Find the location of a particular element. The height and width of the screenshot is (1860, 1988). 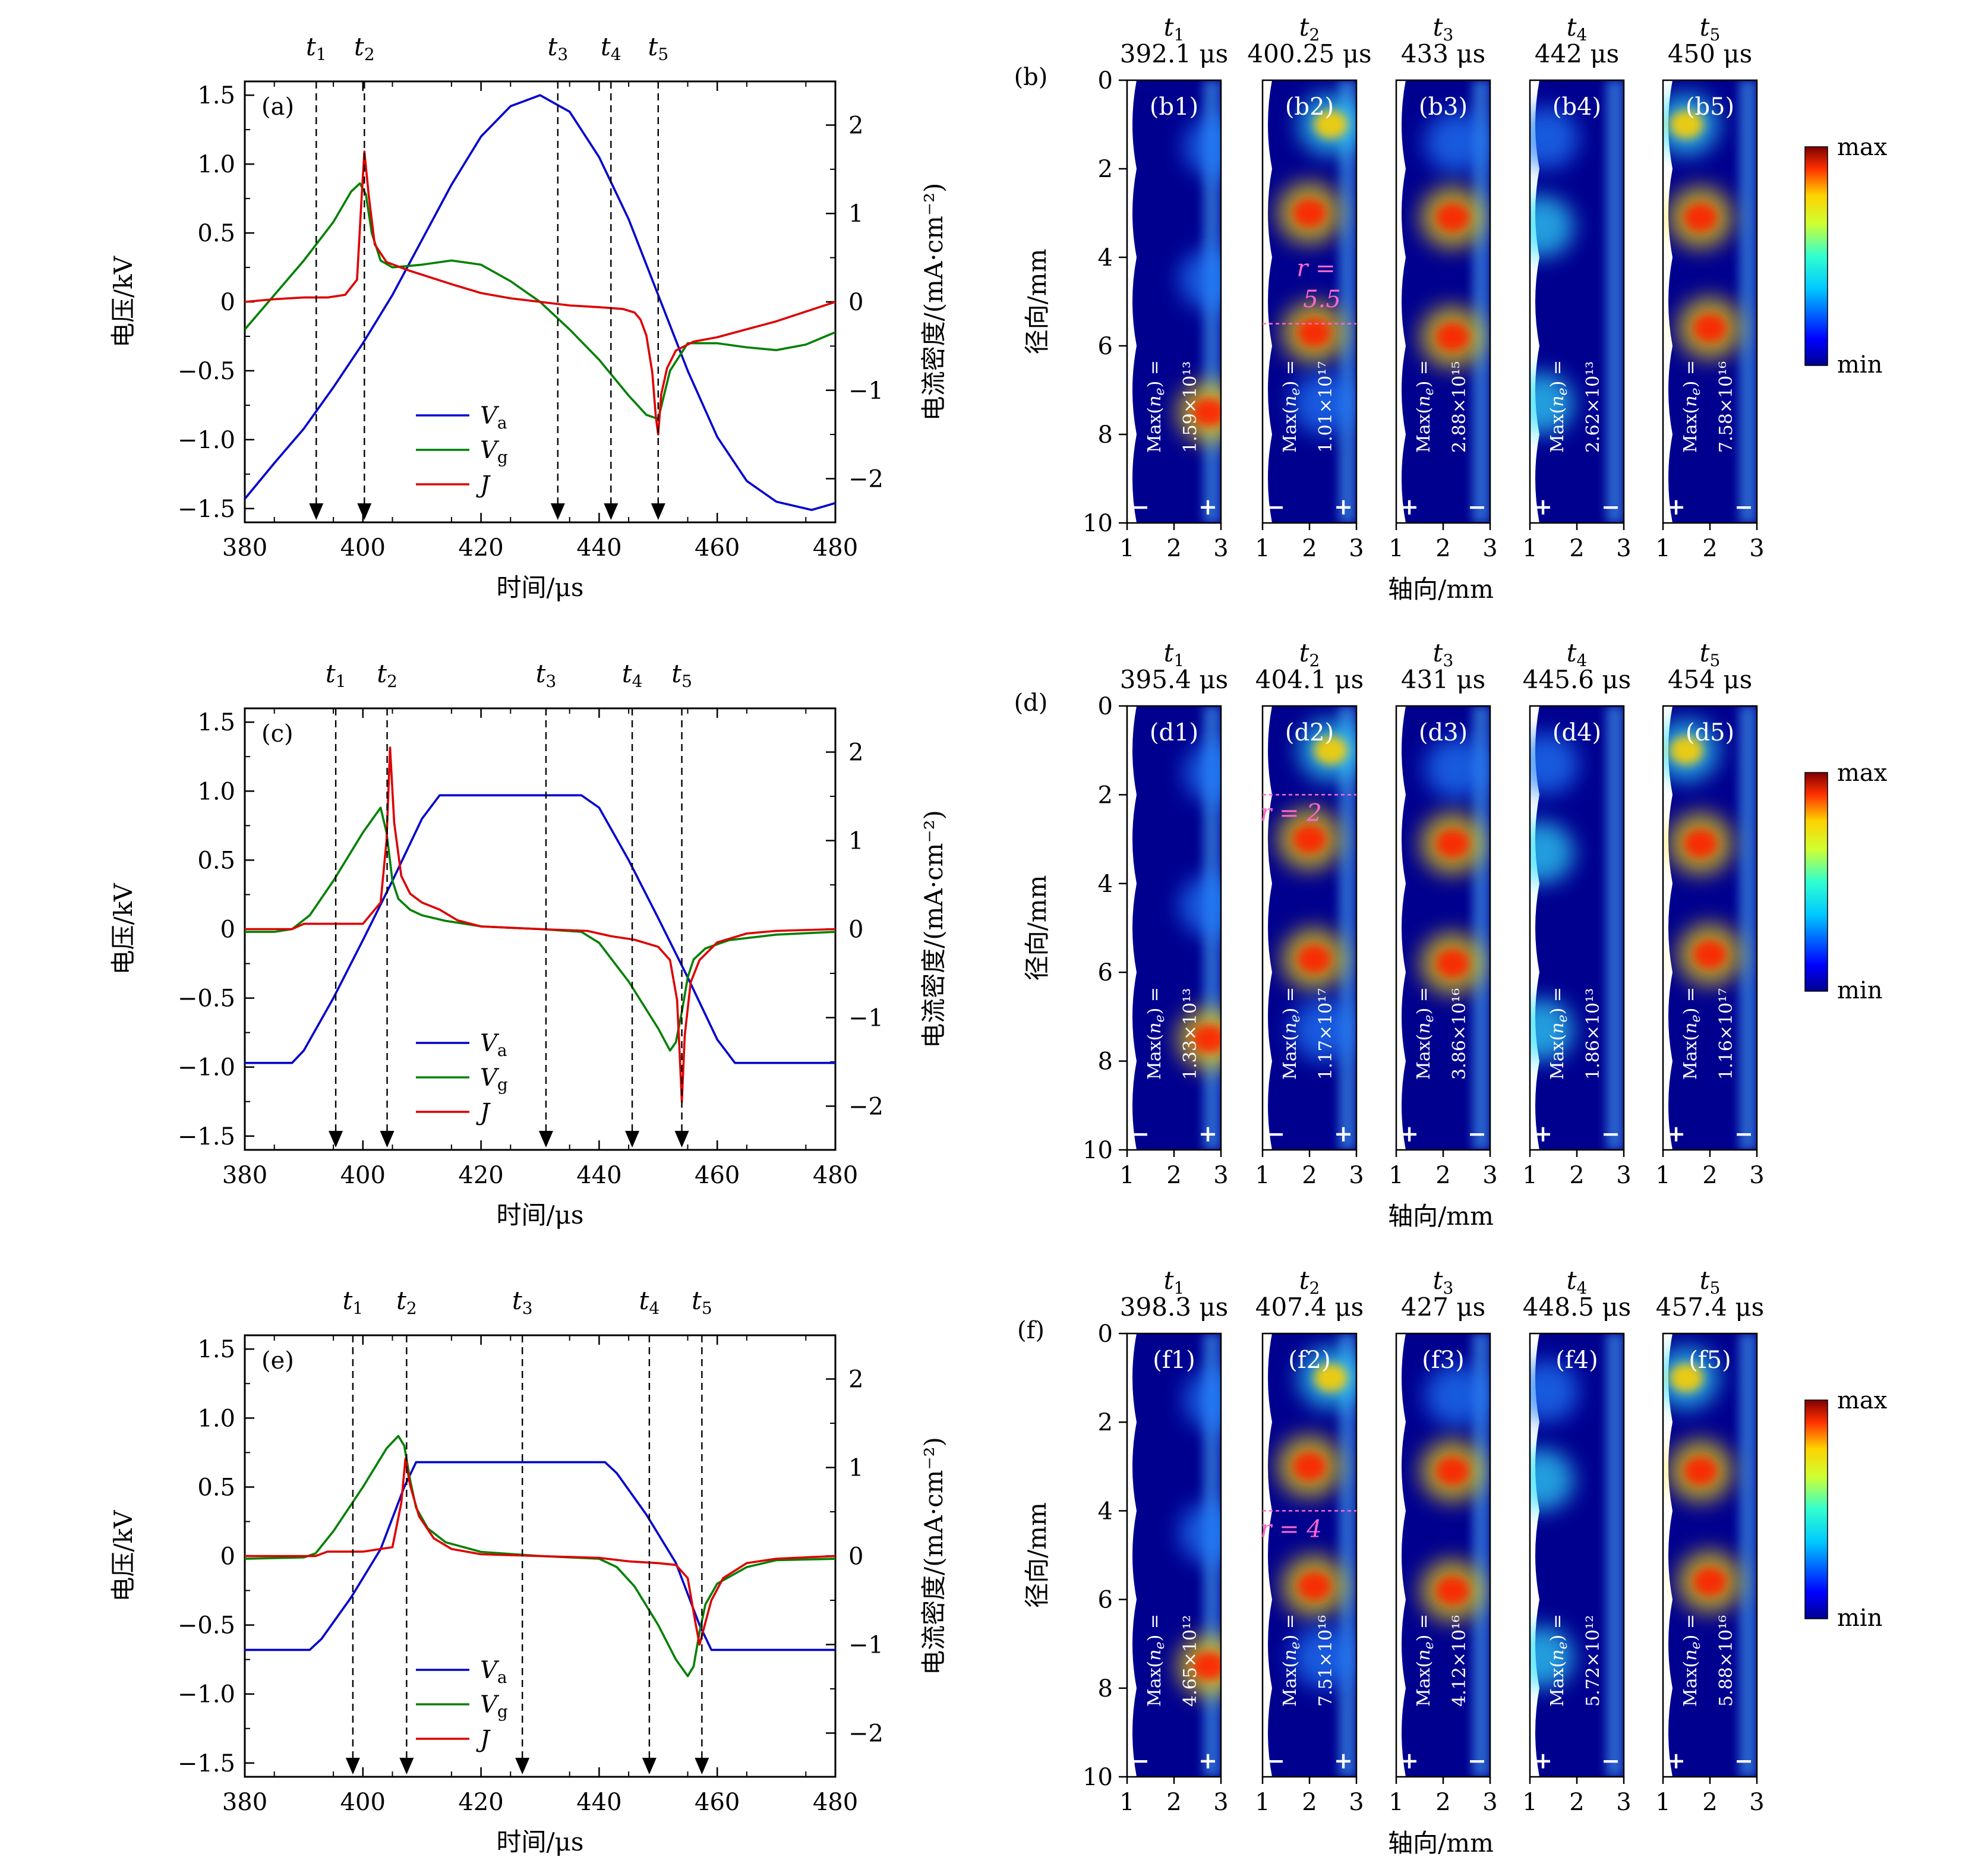

max-density-label: Max(ne) = 1.01×10¹⁷ is located at coordinates (1308, 406).